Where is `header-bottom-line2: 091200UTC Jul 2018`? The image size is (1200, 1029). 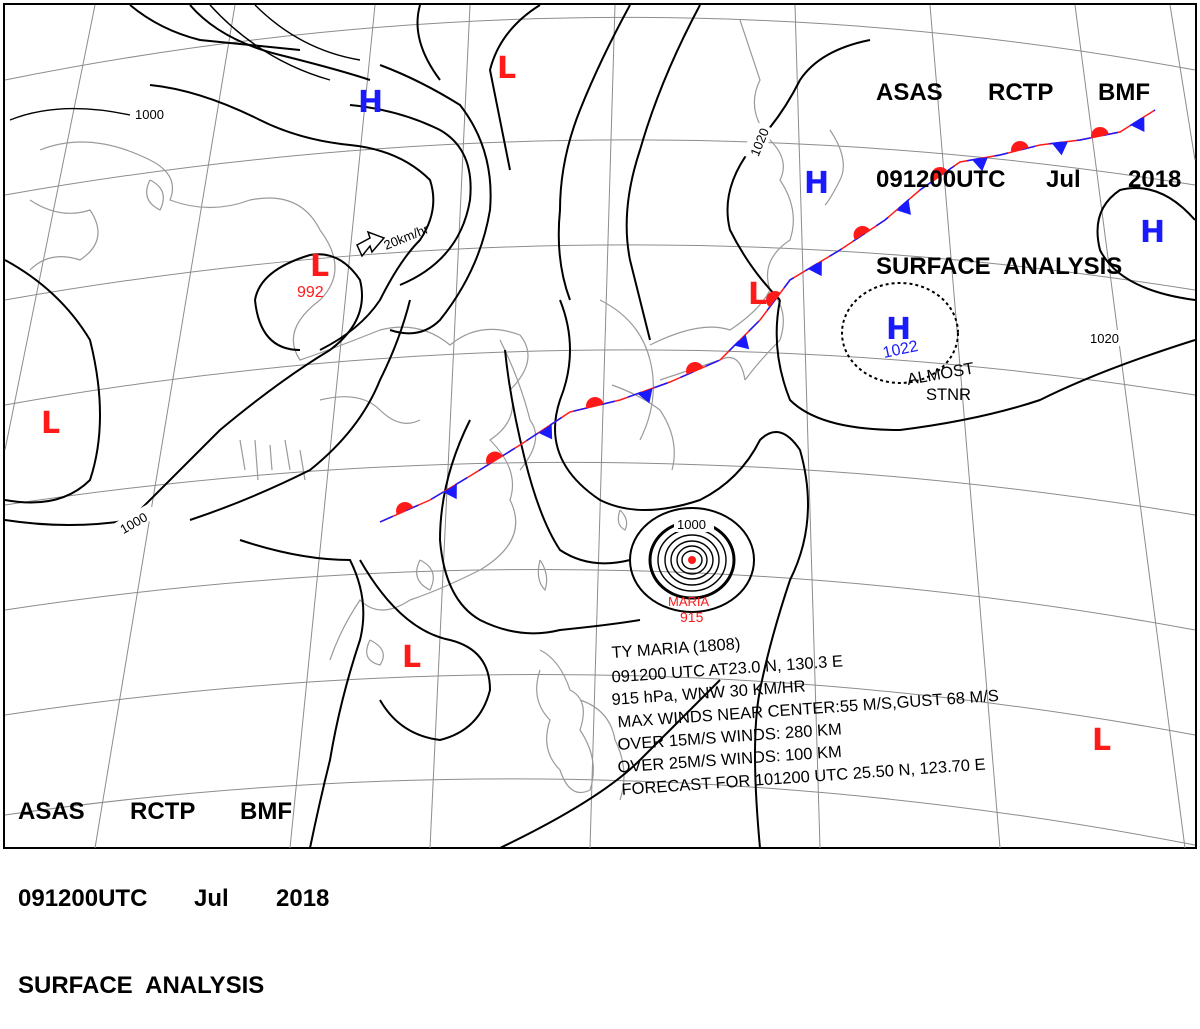
header-bottom-line2: 091200UTC Jul 2018 is located at coordinates (173, 898).